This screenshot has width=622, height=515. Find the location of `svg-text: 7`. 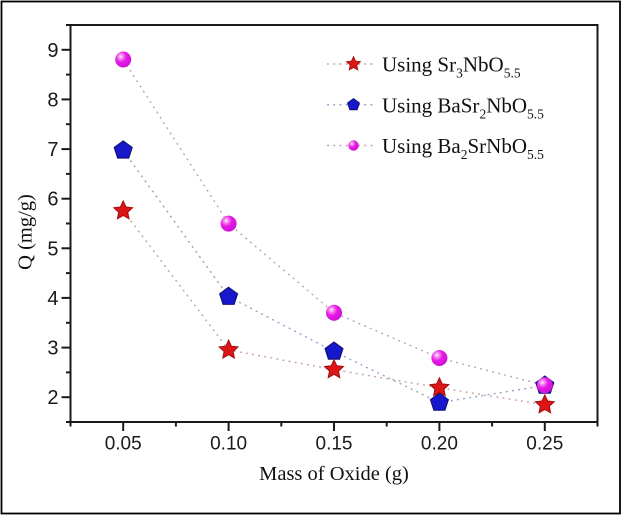

svg-text: 7 is located at coordinates (52, 150).